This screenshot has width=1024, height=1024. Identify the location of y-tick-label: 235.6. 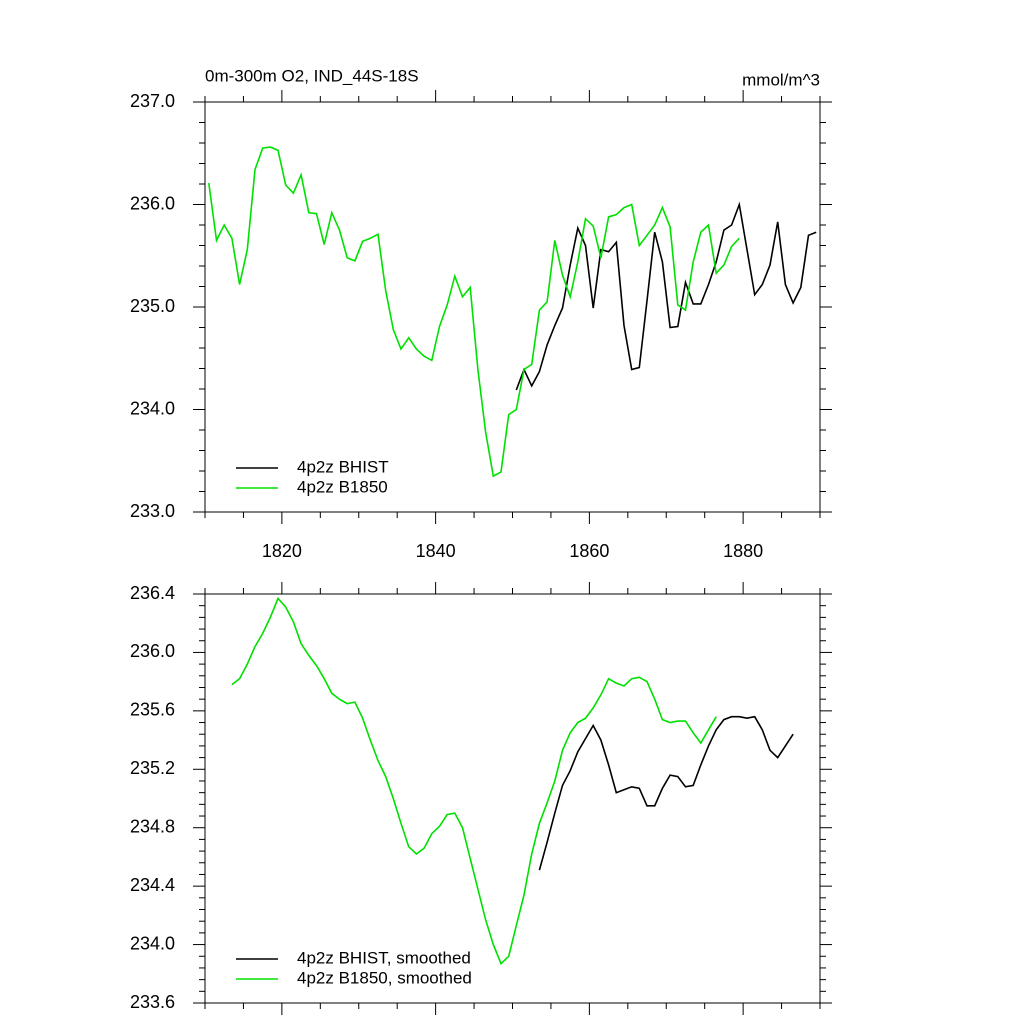
(152, 710).